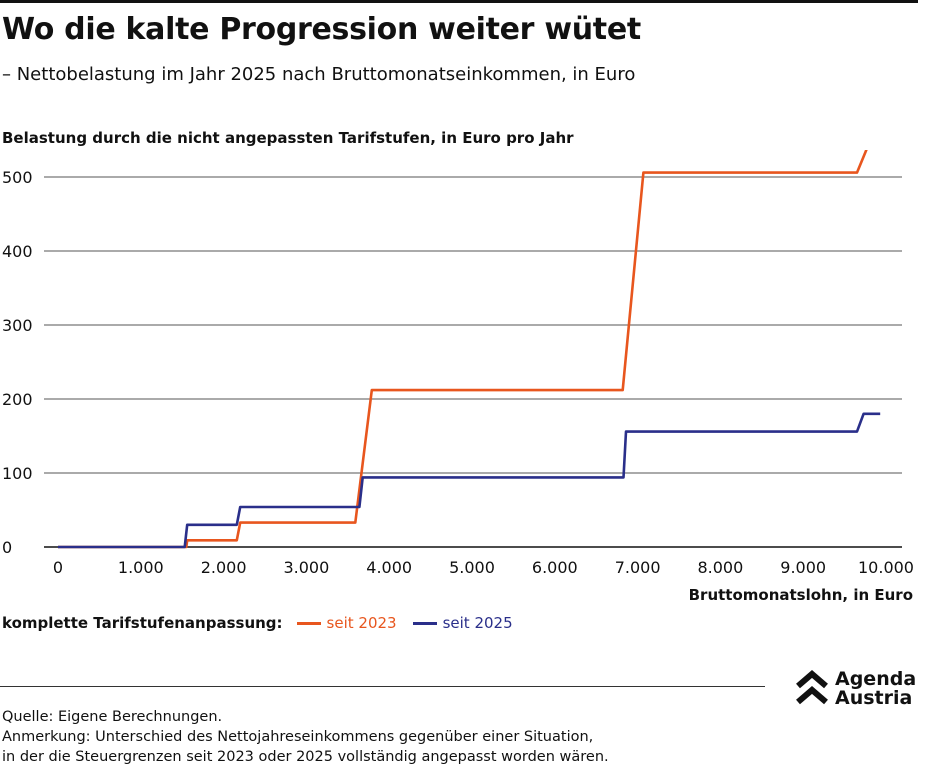 Image resolution: width=938 pixels, height=770 pixels. What do you see at coordinates (477, 623) in the screenshot?
I see `legend-label-seit-2025: seit 2025` at bounding box center [477, 623].